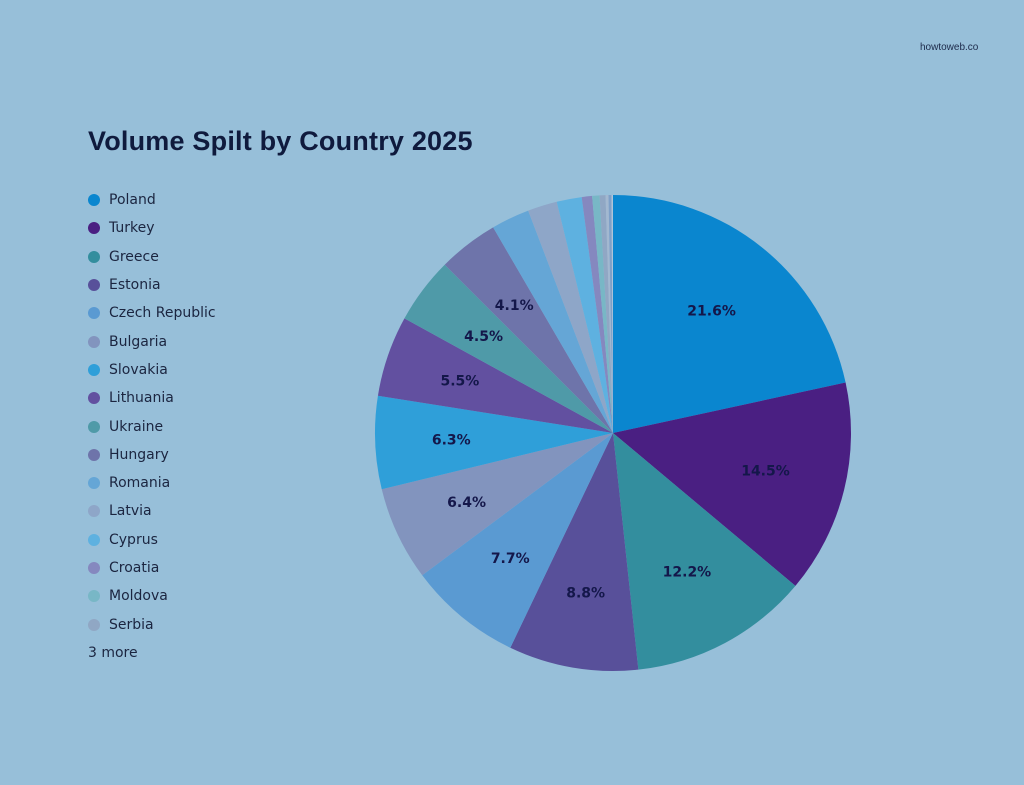  What do you see at coordinates (483, 337) in the screenshot?
I see `slice-percent-label: 4.5%` at bounding box center [483, 337].